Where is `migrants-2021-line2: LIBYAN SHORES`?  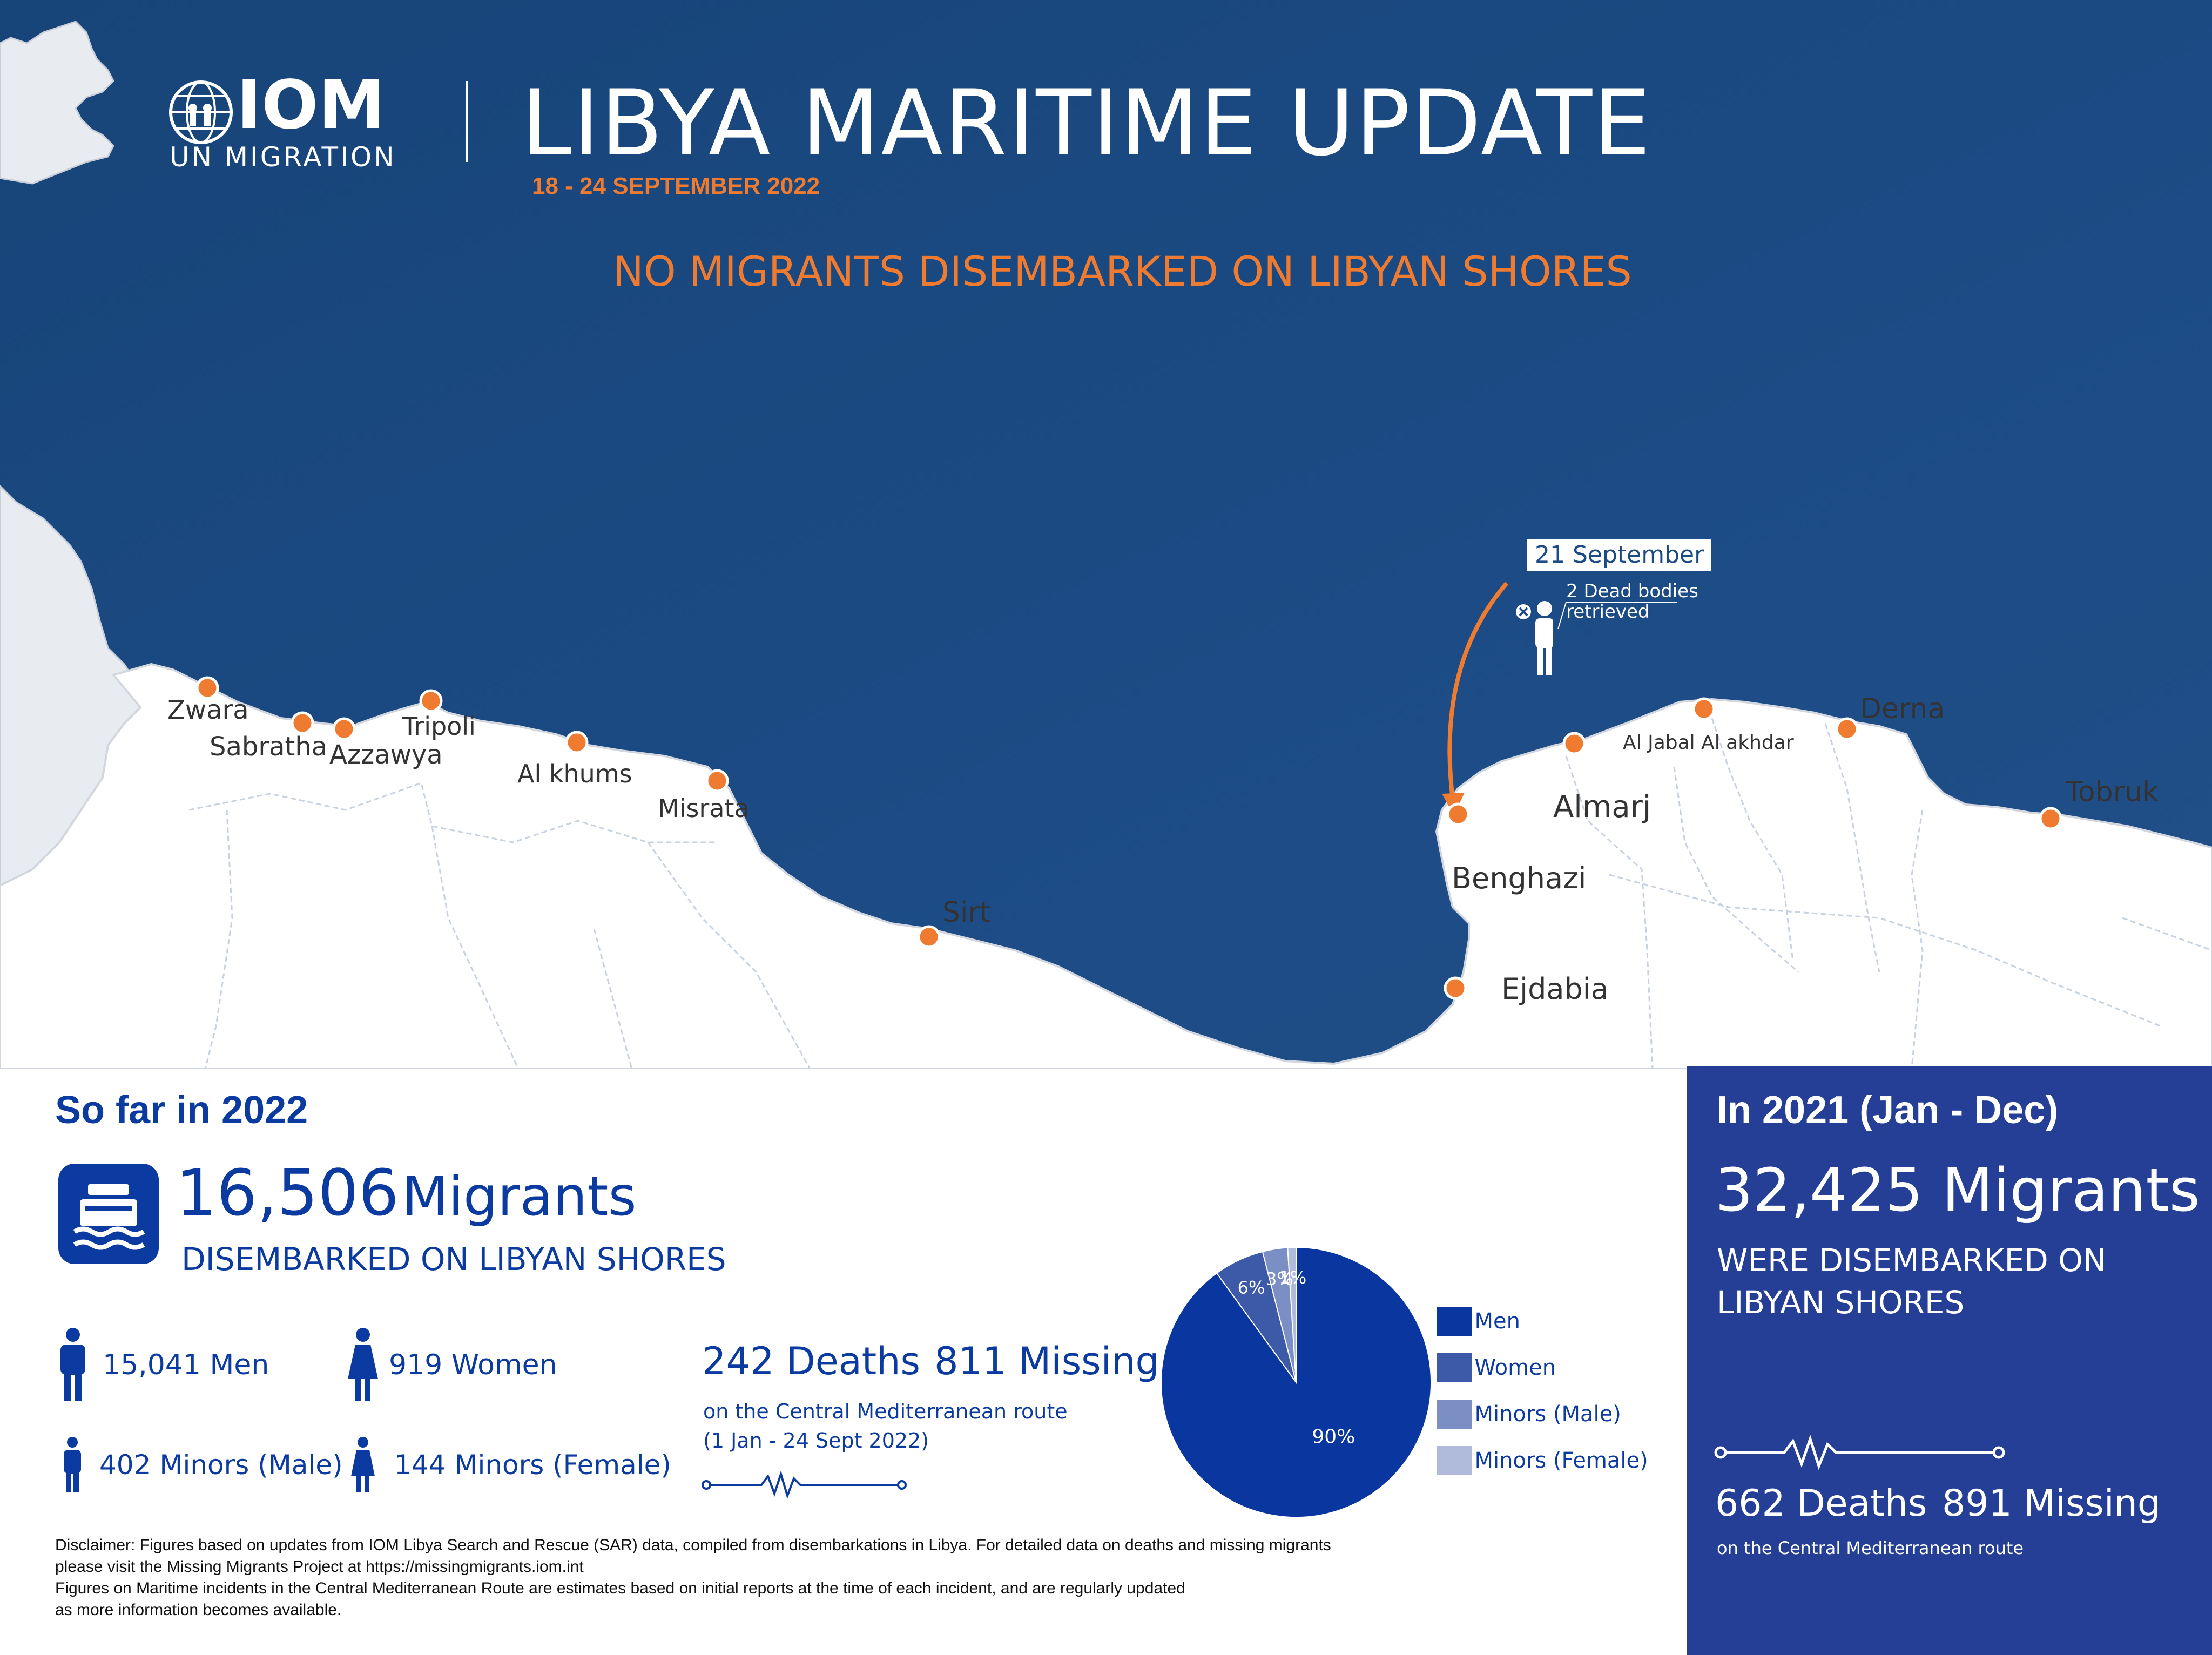
migrants-2021-line2: LIBYAN SHORES is located at coordinates (1841, 1302).